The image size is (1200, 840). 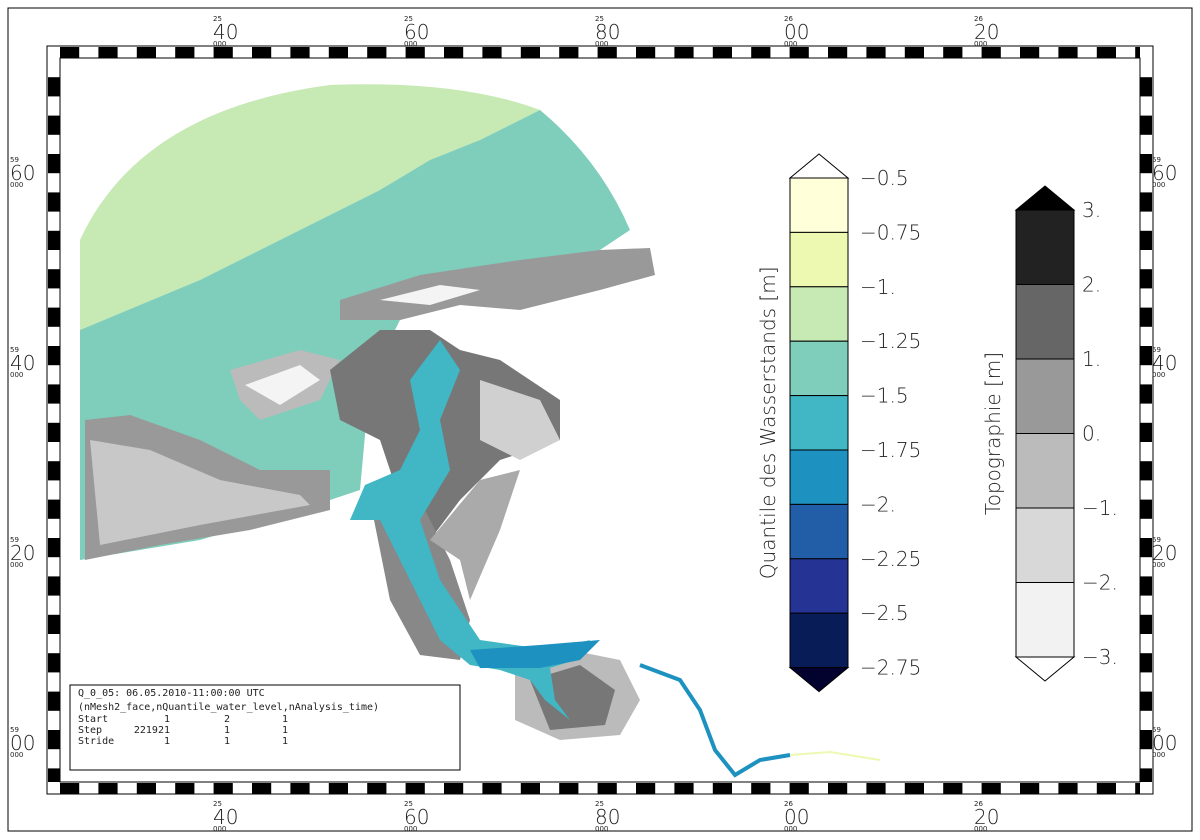 What do you see at coordinates (884, 396) in the screenshot?
I see `legend-label: −1.5` at bounding box center [884, 396].